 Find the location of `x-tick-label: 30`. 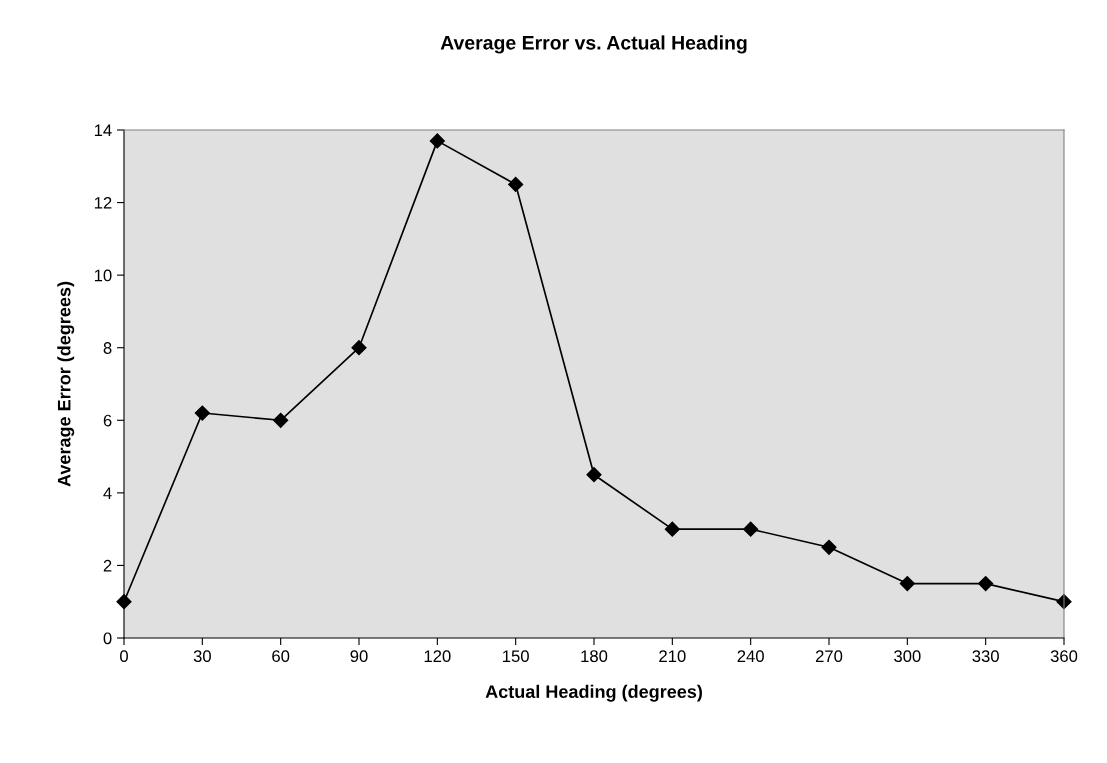

x-tick-label: 30 is located at coordinates (202, 656).